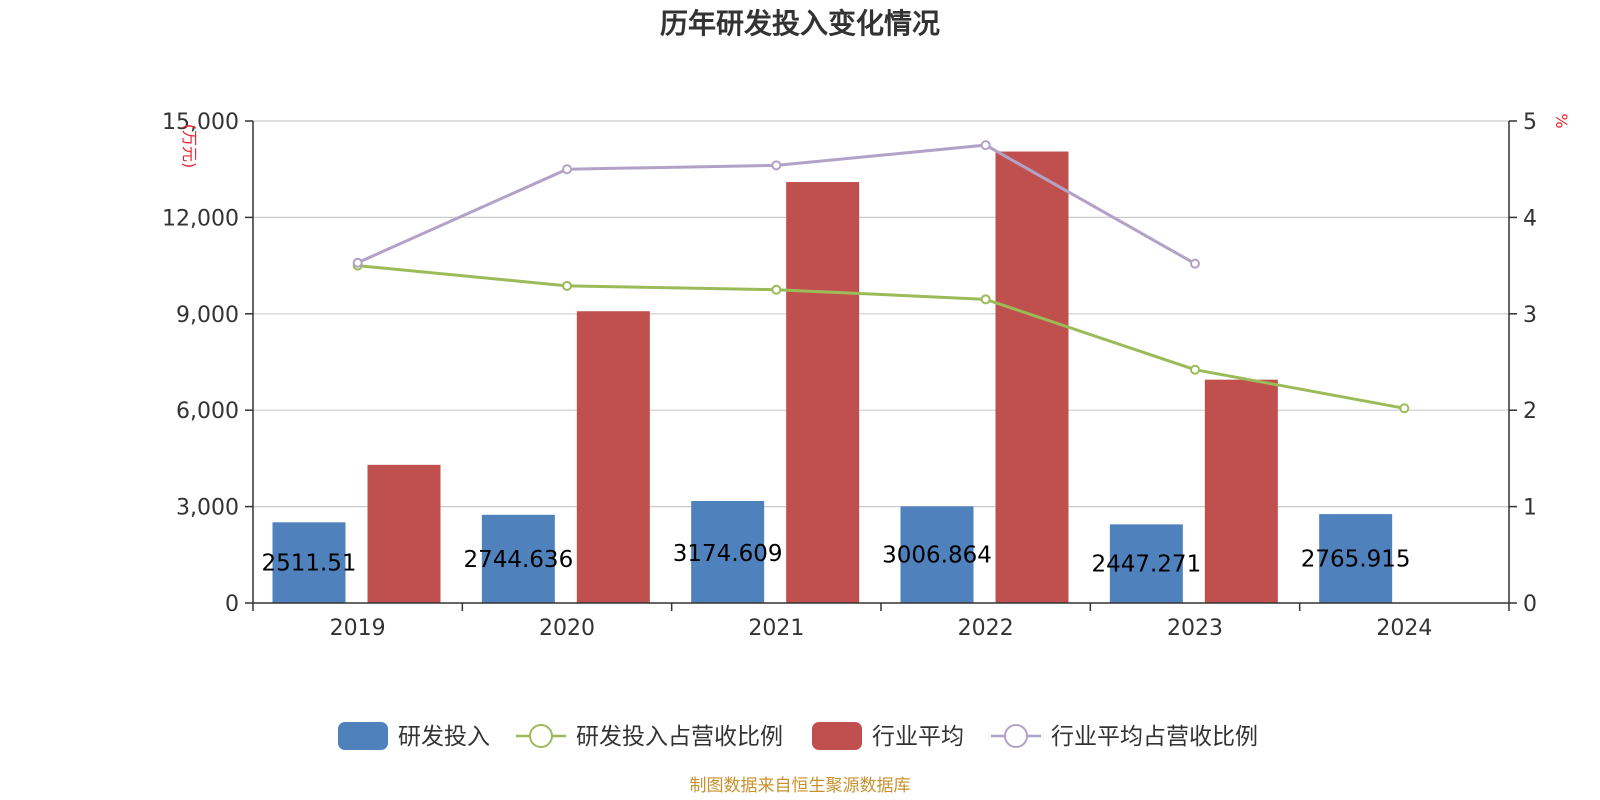 The image size is (1600, 800). What do you see at coordinates (207, 315) in the screenshot?
I see `left-axis-tick-label: 9,000` at bounding box center [207, 315].